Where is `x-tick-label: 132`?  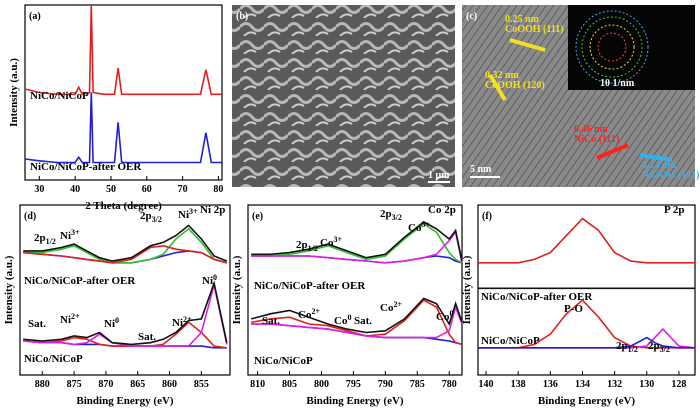
x-tick-label: 132 is located at coordinates (614, 384).